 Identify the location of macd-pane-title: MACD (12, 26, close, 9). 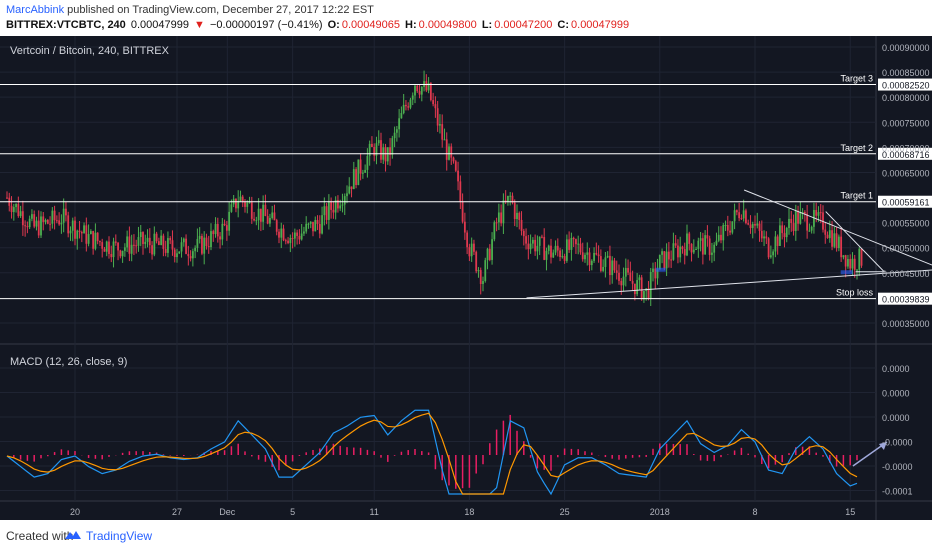
(68, 362).